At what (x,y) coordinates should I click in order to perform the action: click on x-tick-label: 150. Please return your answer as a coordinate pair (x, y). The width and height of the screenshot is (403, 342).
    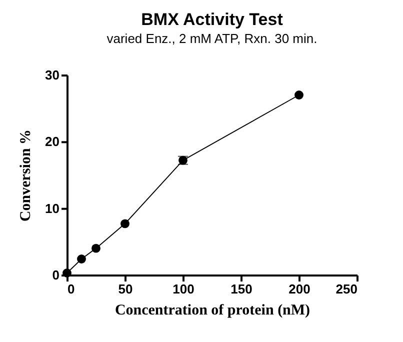
    Looking at the image, I should click on (241, 289).